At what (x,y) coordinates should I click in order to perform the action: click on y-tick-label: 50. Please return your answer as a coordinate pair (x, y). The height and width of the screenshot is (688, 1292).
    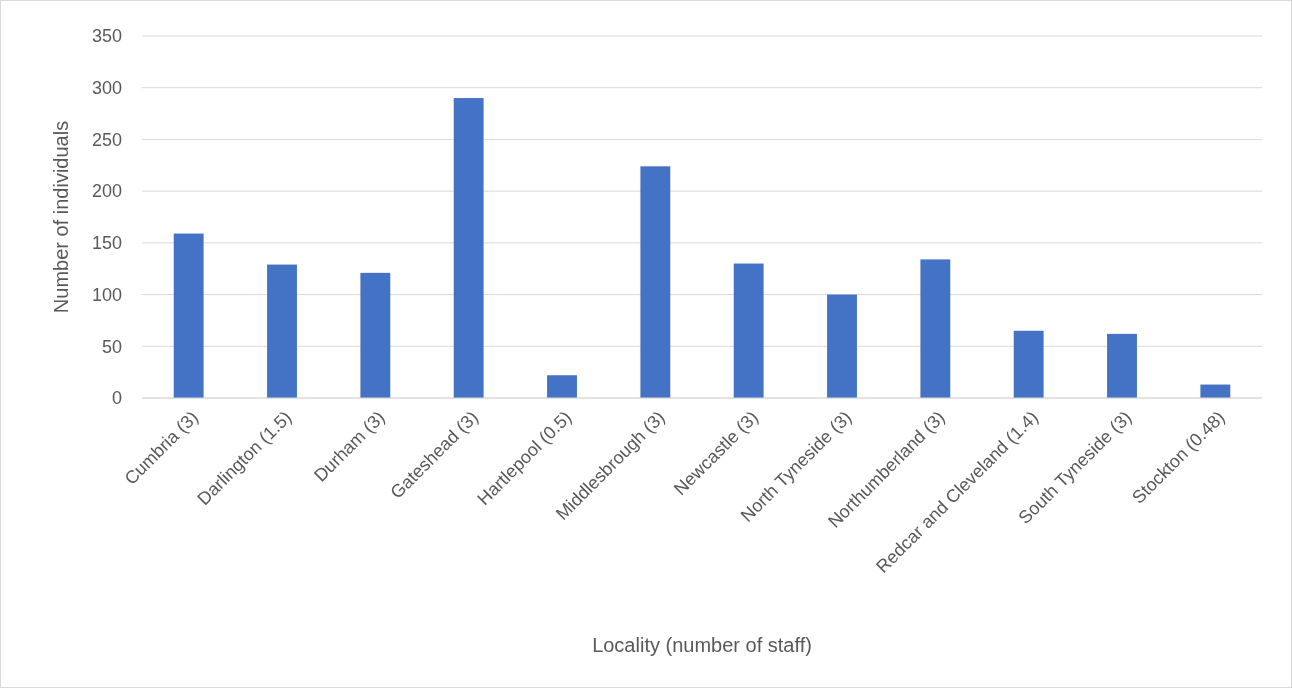
    Looking at the image, I should click on (111, 346).